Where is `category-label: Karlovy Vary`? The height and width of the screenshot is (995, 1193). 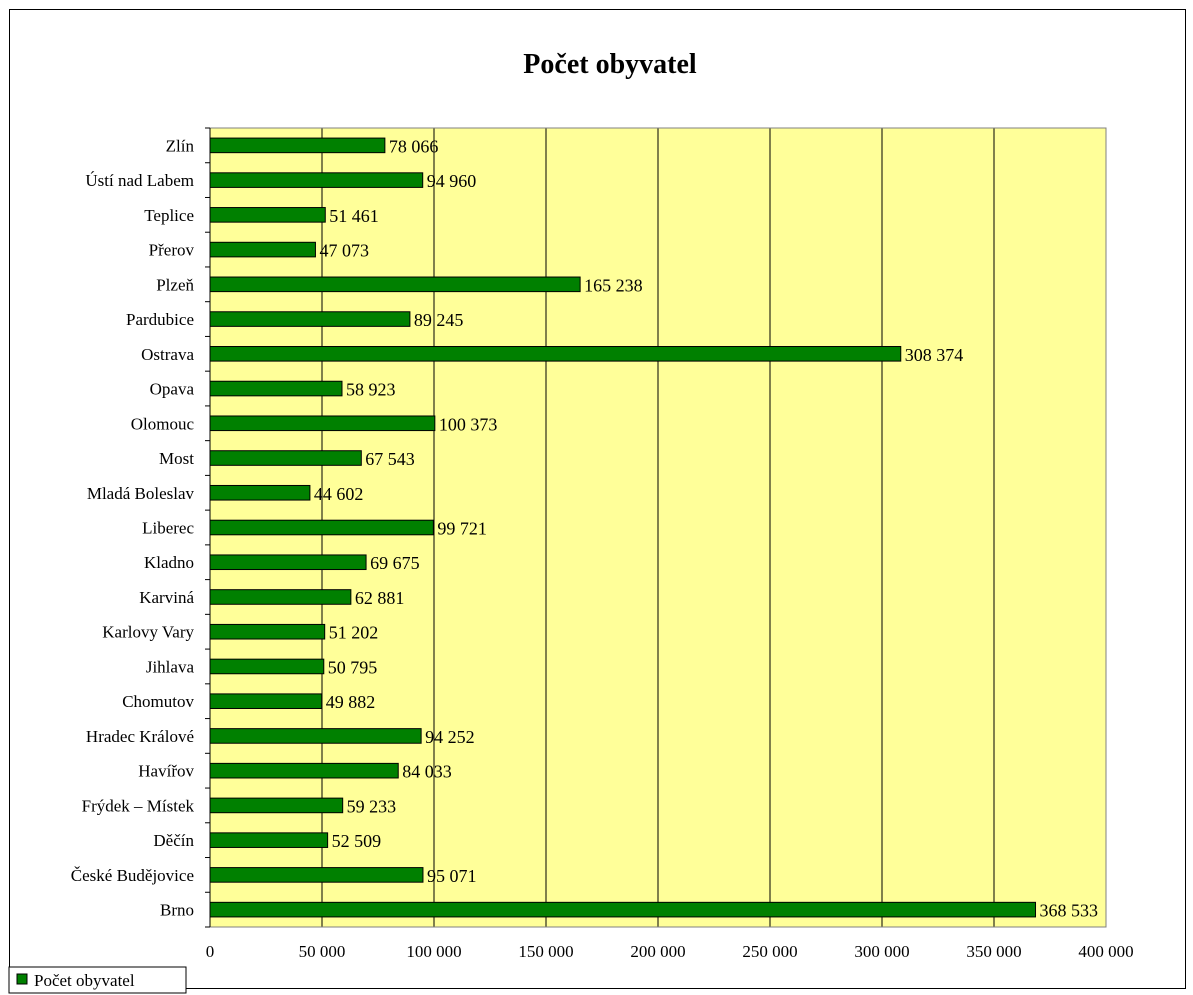 category-label: Karlovy Vary is located at coordinates (148, 632).